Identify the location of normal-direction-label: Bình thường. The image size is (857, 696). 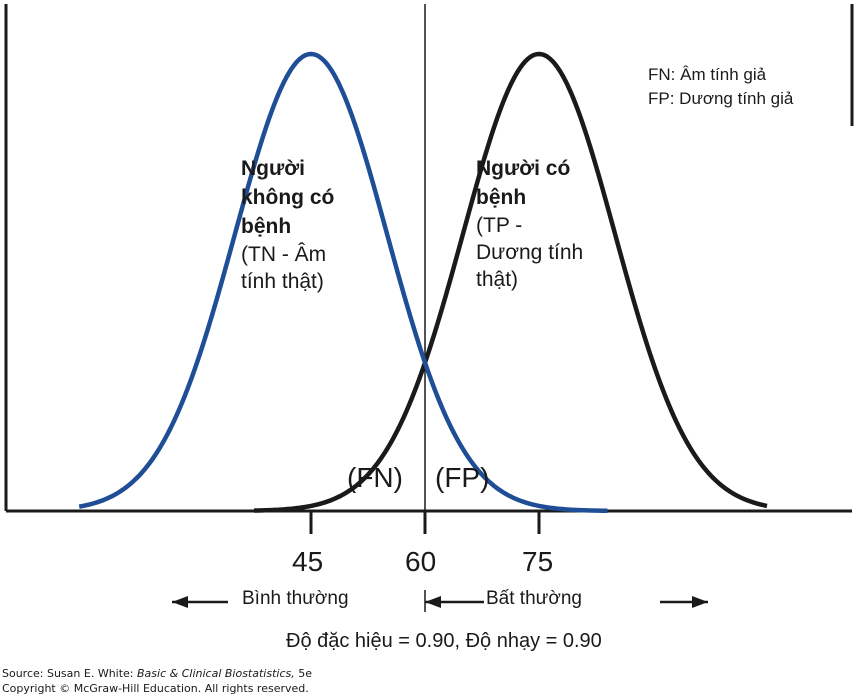
(295, 598).